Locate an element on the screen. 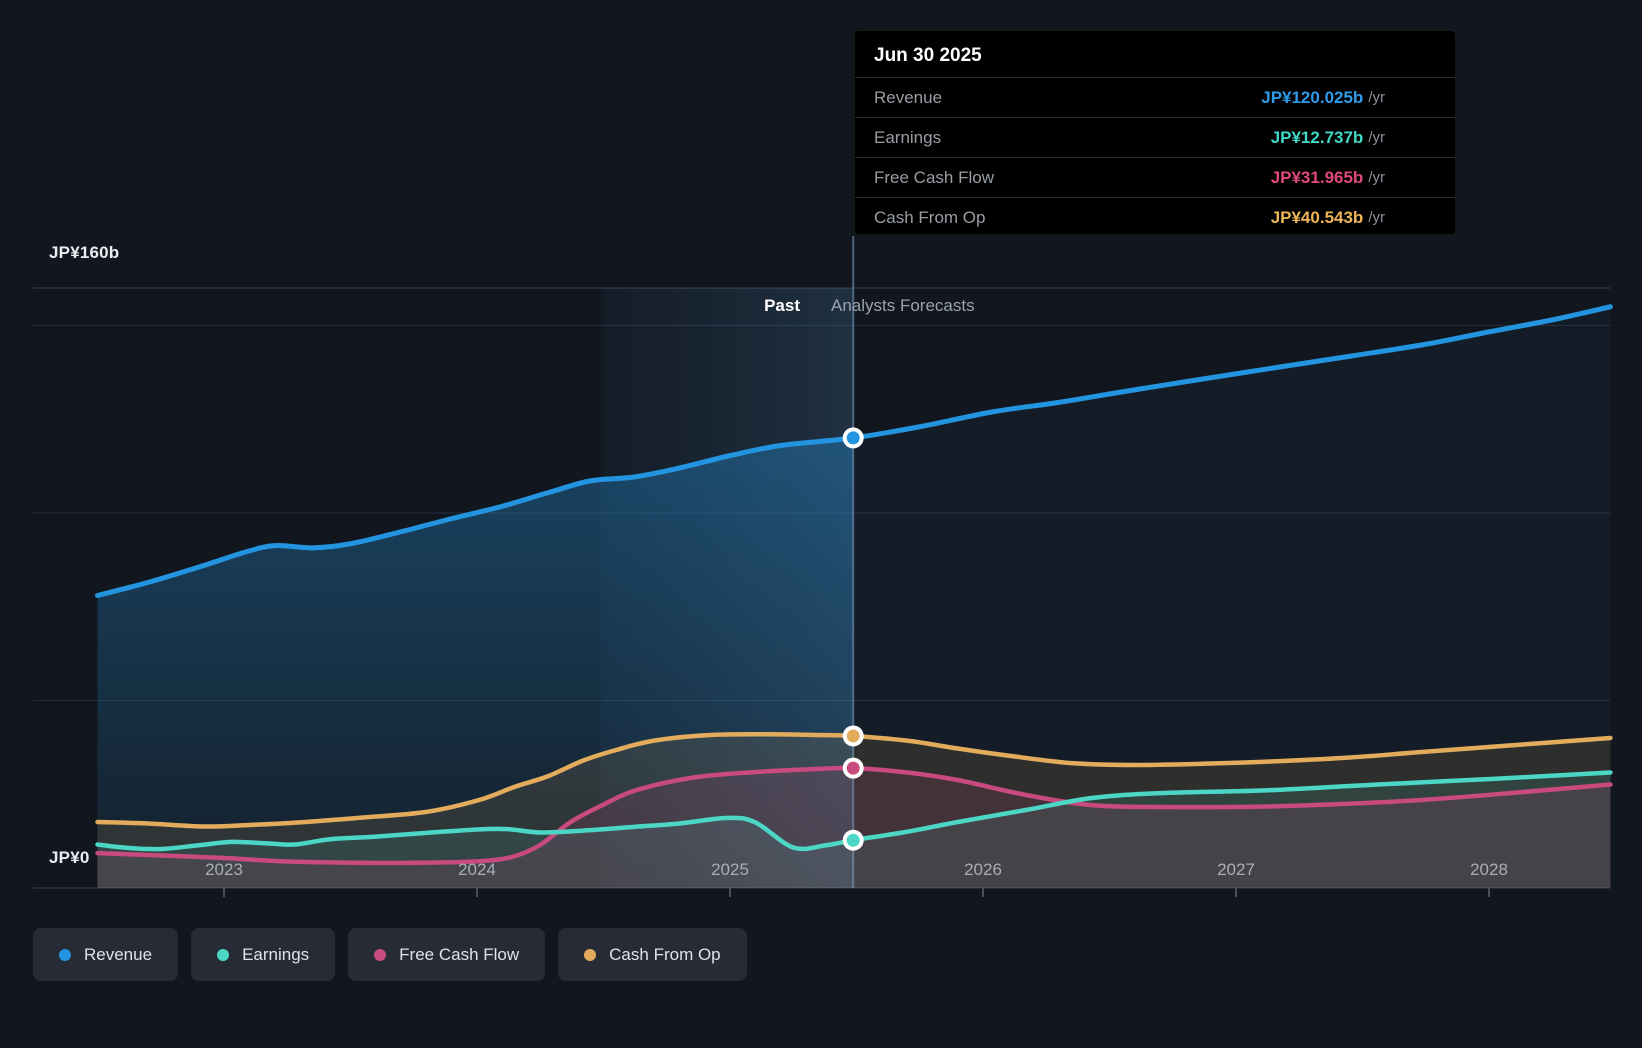 This screenshot has height=1048, width=1642. earnings-series-dot-icon is located at coordinates (223, 954).